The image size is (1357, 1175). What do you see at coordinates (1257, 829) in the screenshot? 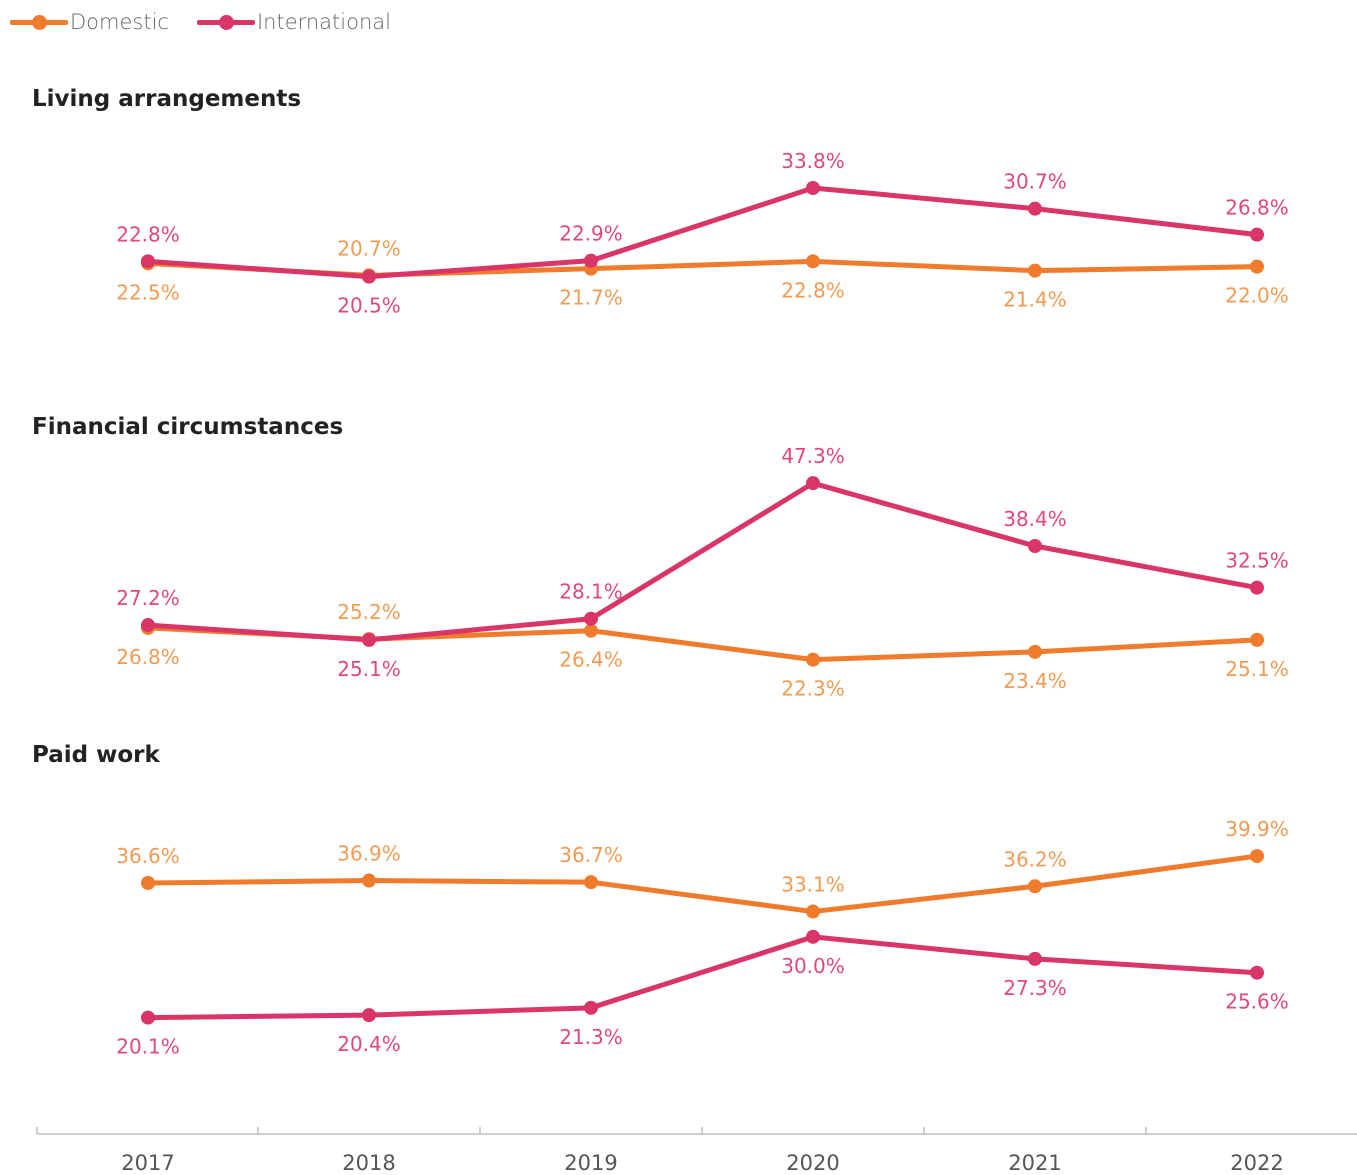
I see `domestic-value-label-2022-panel-2: 39.9%` at bounding box center [1257, 829].